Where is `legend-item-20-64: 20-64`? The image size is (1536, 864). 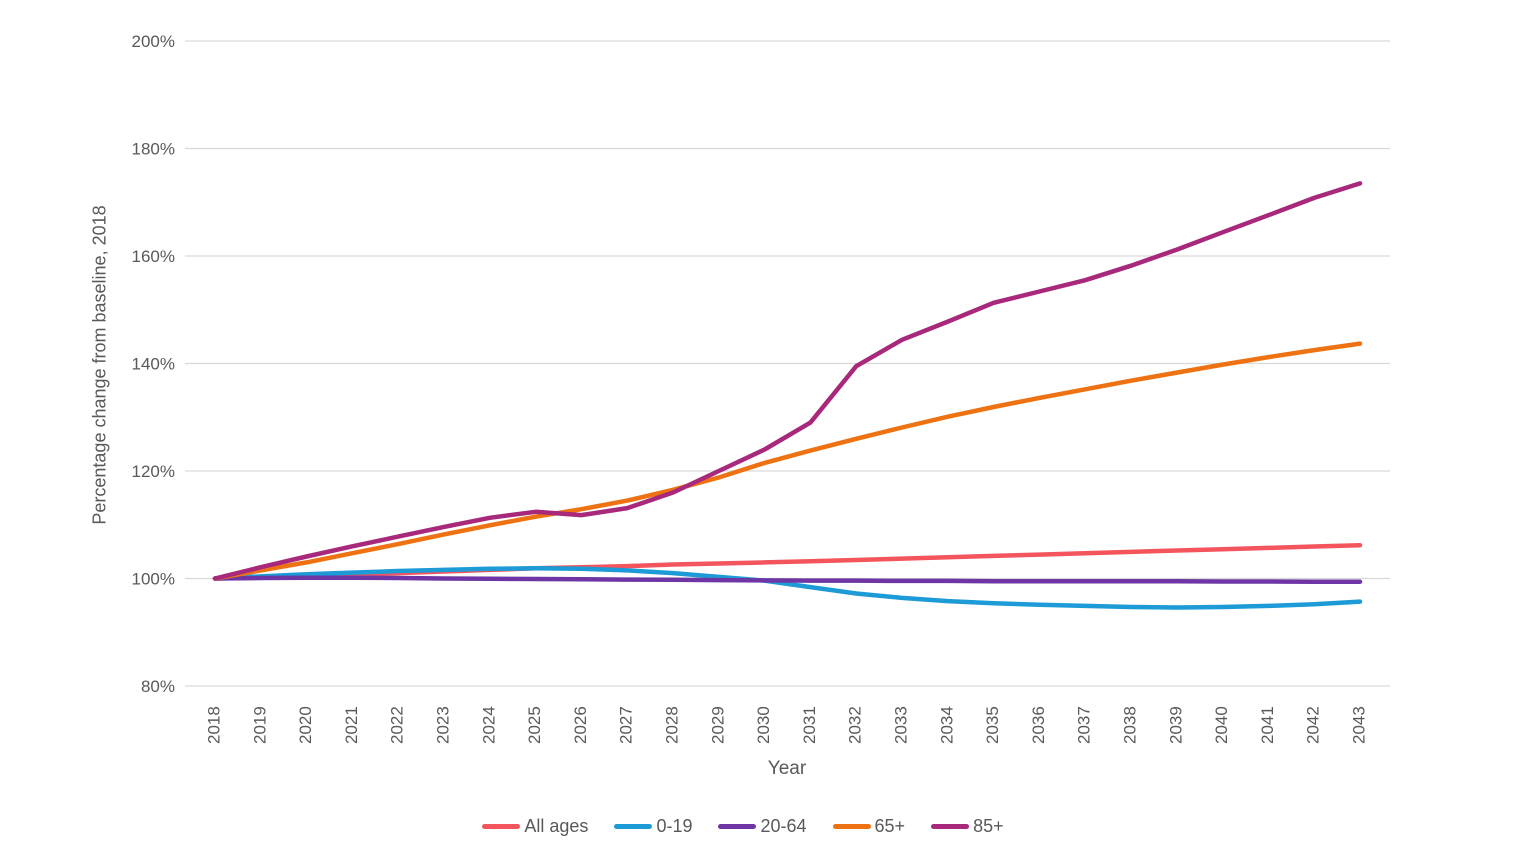
legend-item-20-64: 20-64 is located at coordinates (762, 826).